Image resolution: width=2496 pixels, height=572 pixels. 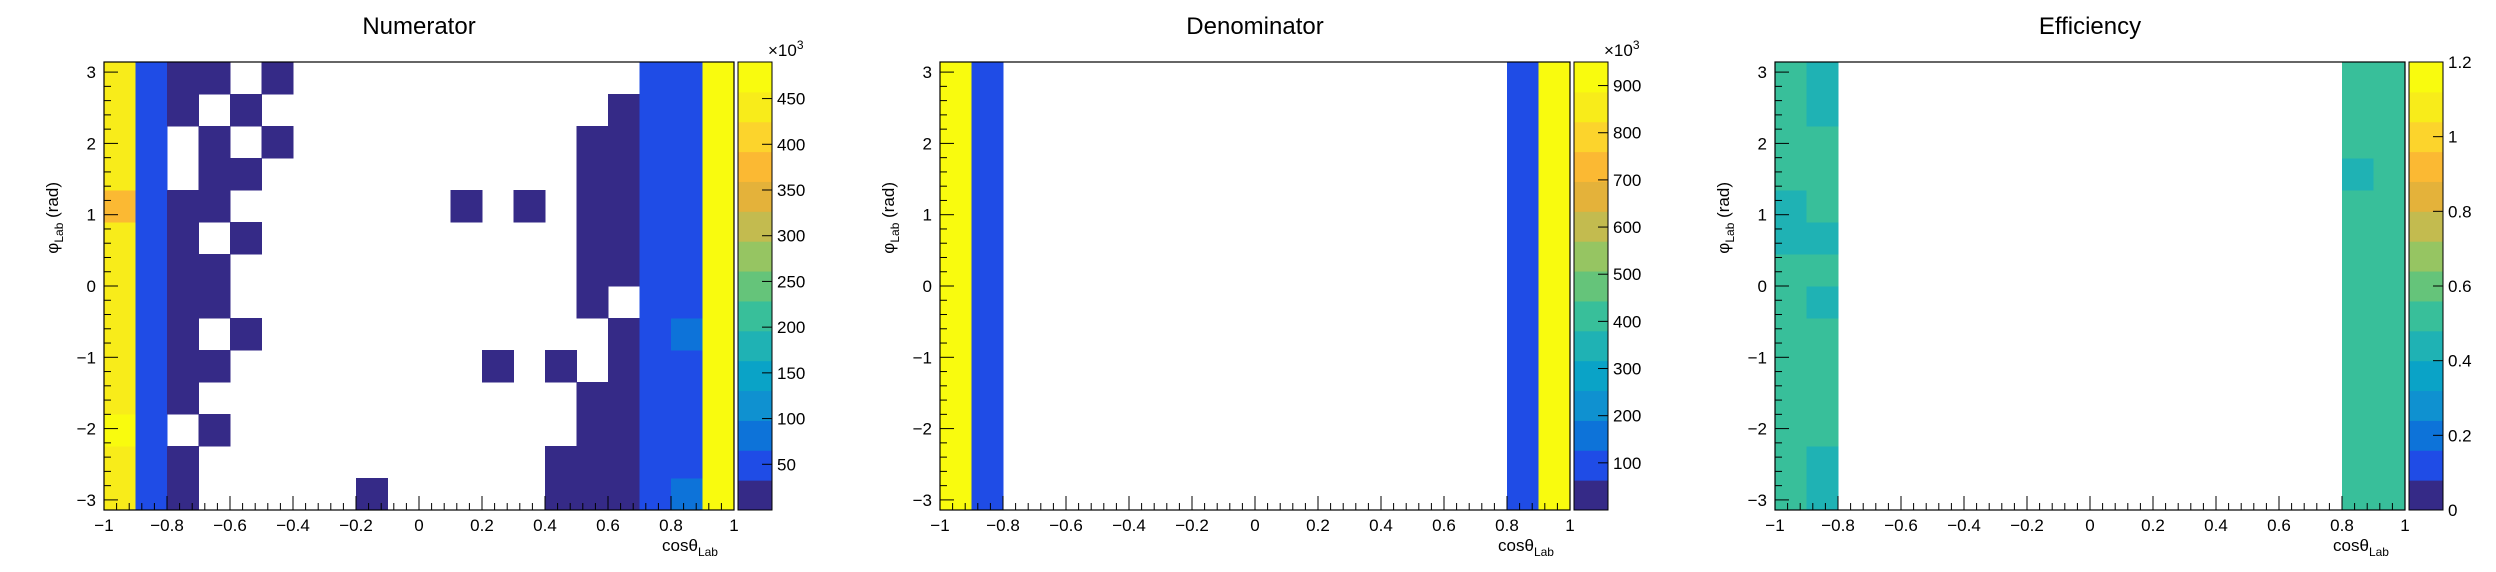 What do you see at coordinates (2090, 26) in the screenshot?
I see `chart-title: Efficiency` at bounding box center [2090, 26].